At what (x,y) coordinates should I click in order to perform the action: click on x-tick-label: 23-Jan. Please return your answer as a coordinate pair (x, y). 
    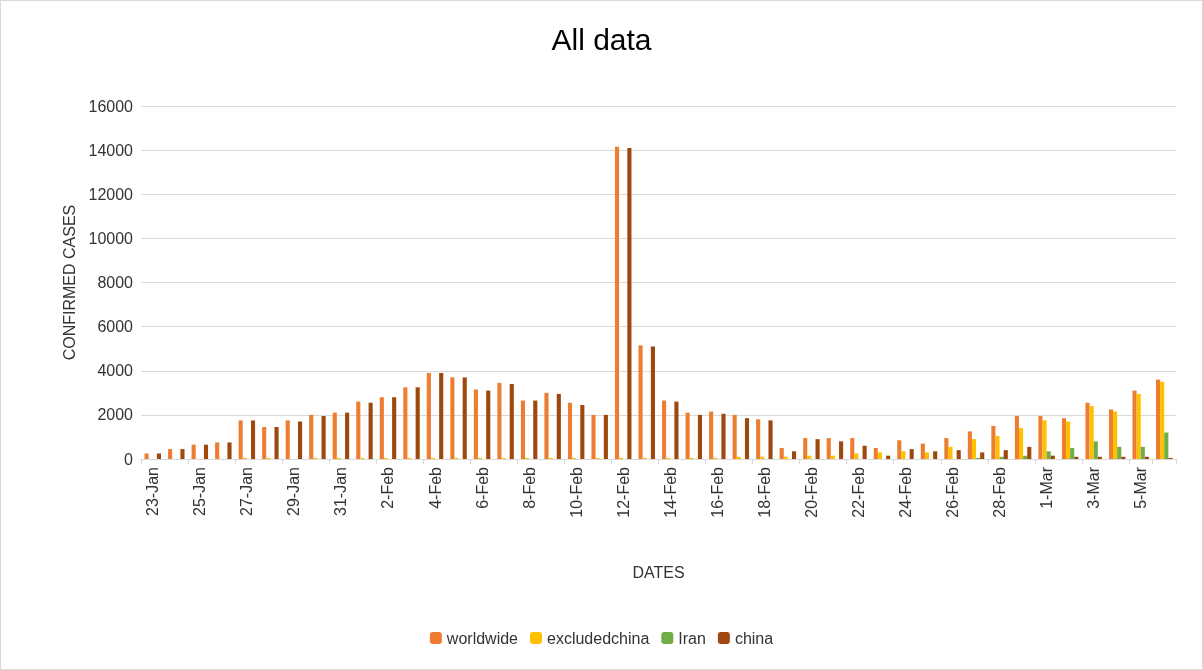
    Looking at the image, I should click on (153, 491).